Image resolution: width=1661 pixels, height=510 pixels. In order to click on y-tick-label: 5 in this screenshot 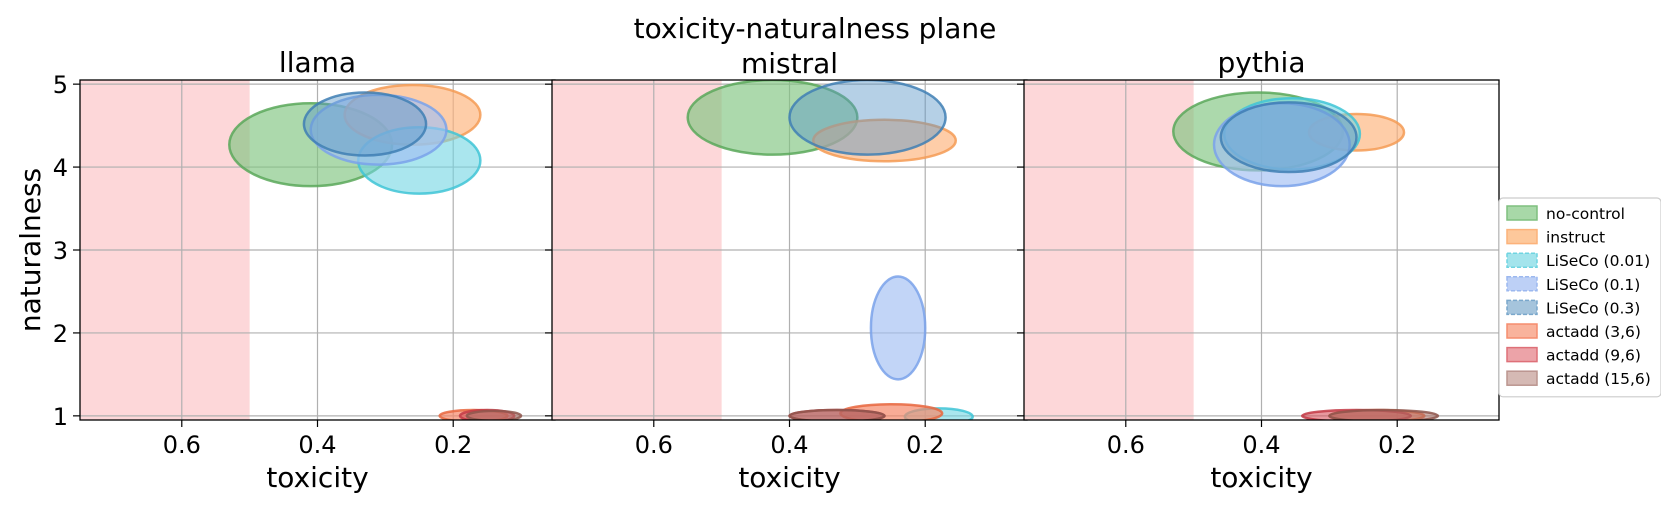, I will do `click(60, 85)`.